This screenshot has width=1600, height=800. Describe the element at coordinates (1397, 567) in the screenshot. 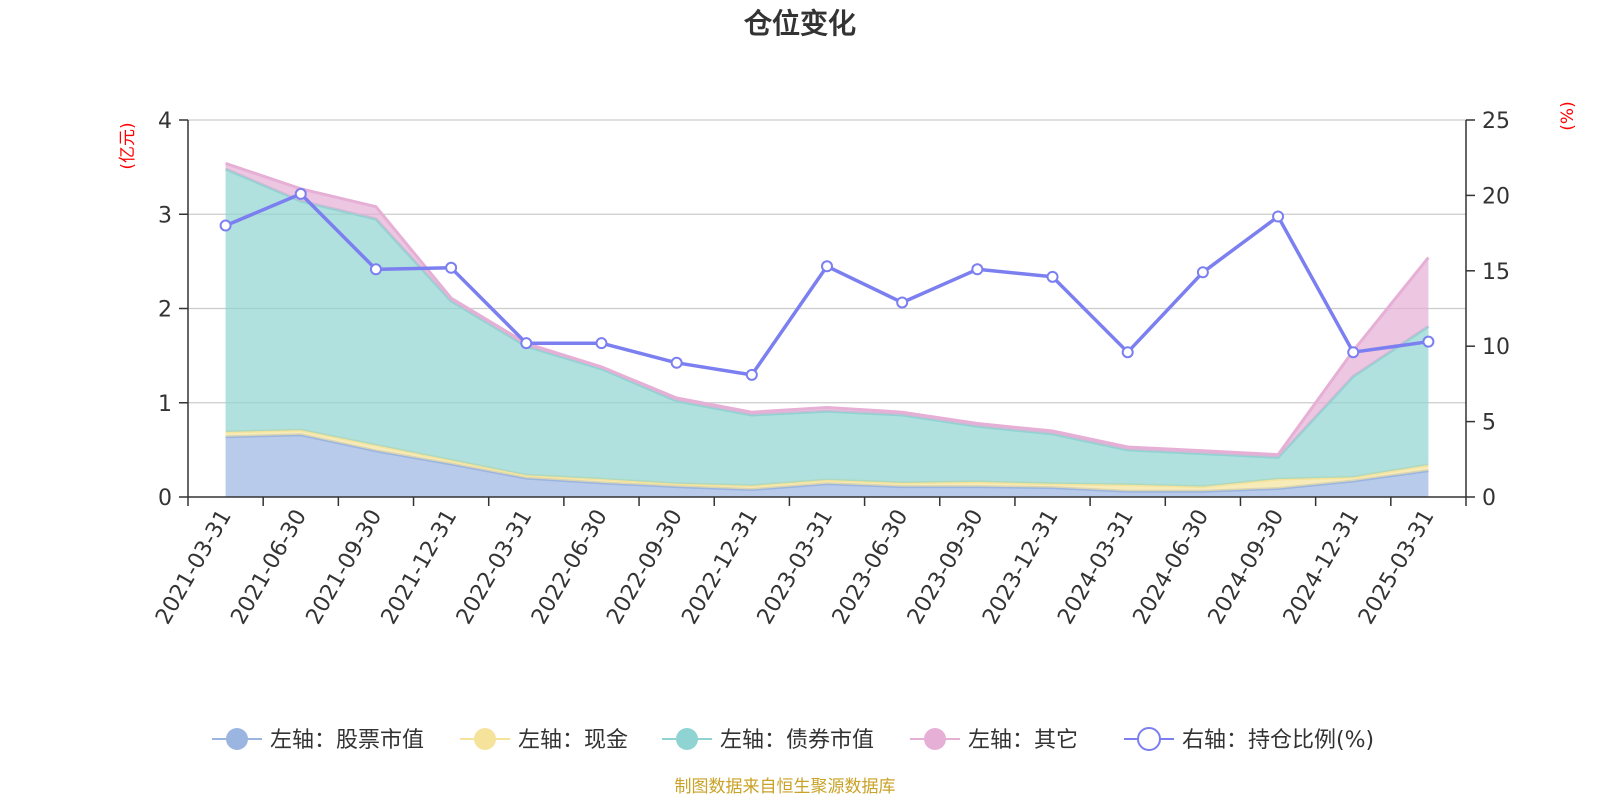

I see `x-tick-label: 2025-03-31` at that location.